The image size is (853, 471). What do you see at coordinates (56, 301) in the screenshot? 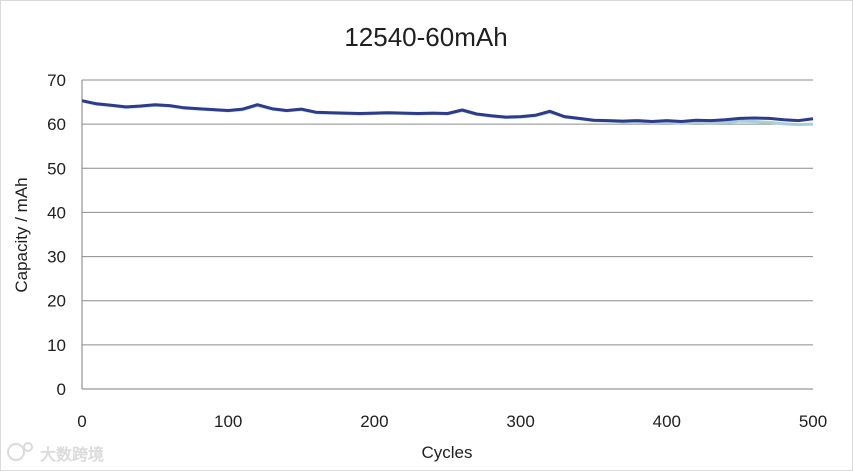
I see `y-tick-label: 20` at bounding box center [56, 301].